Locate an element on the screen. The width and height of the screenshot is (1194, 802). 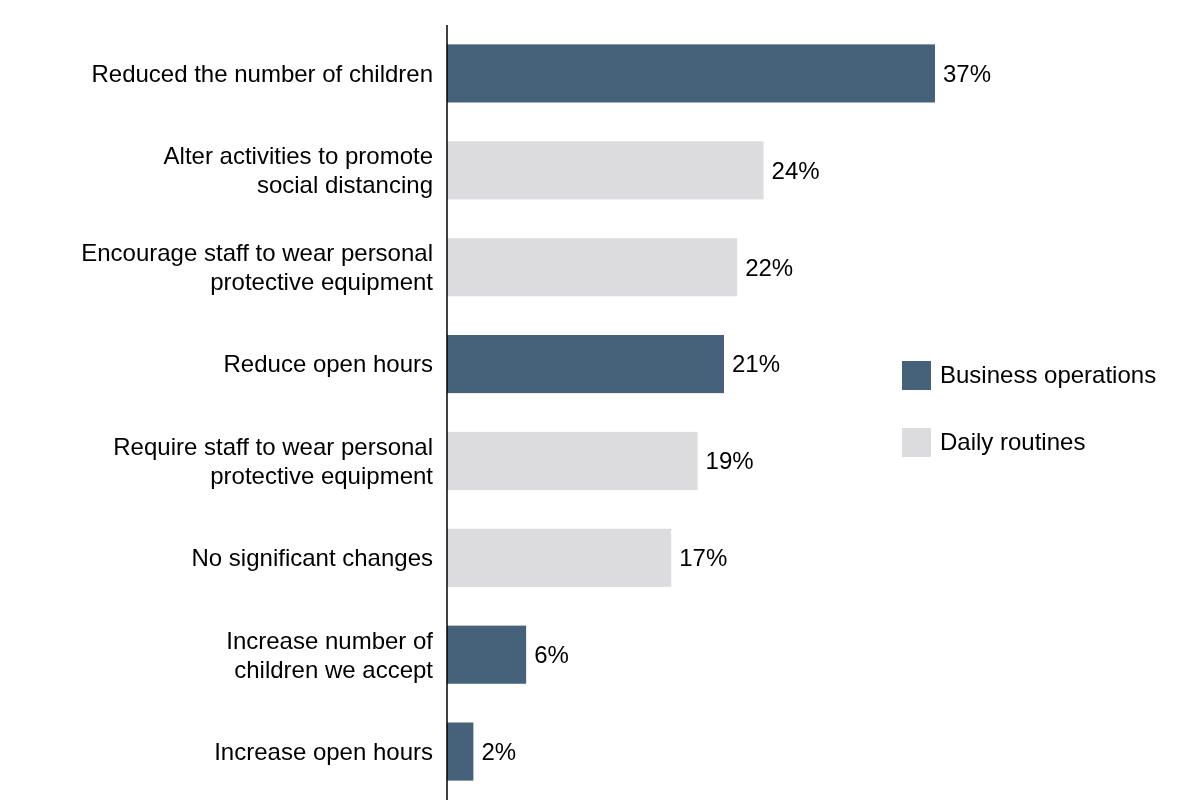
y-tick-label: Reduce open hours is located at coordinates (328, 364).